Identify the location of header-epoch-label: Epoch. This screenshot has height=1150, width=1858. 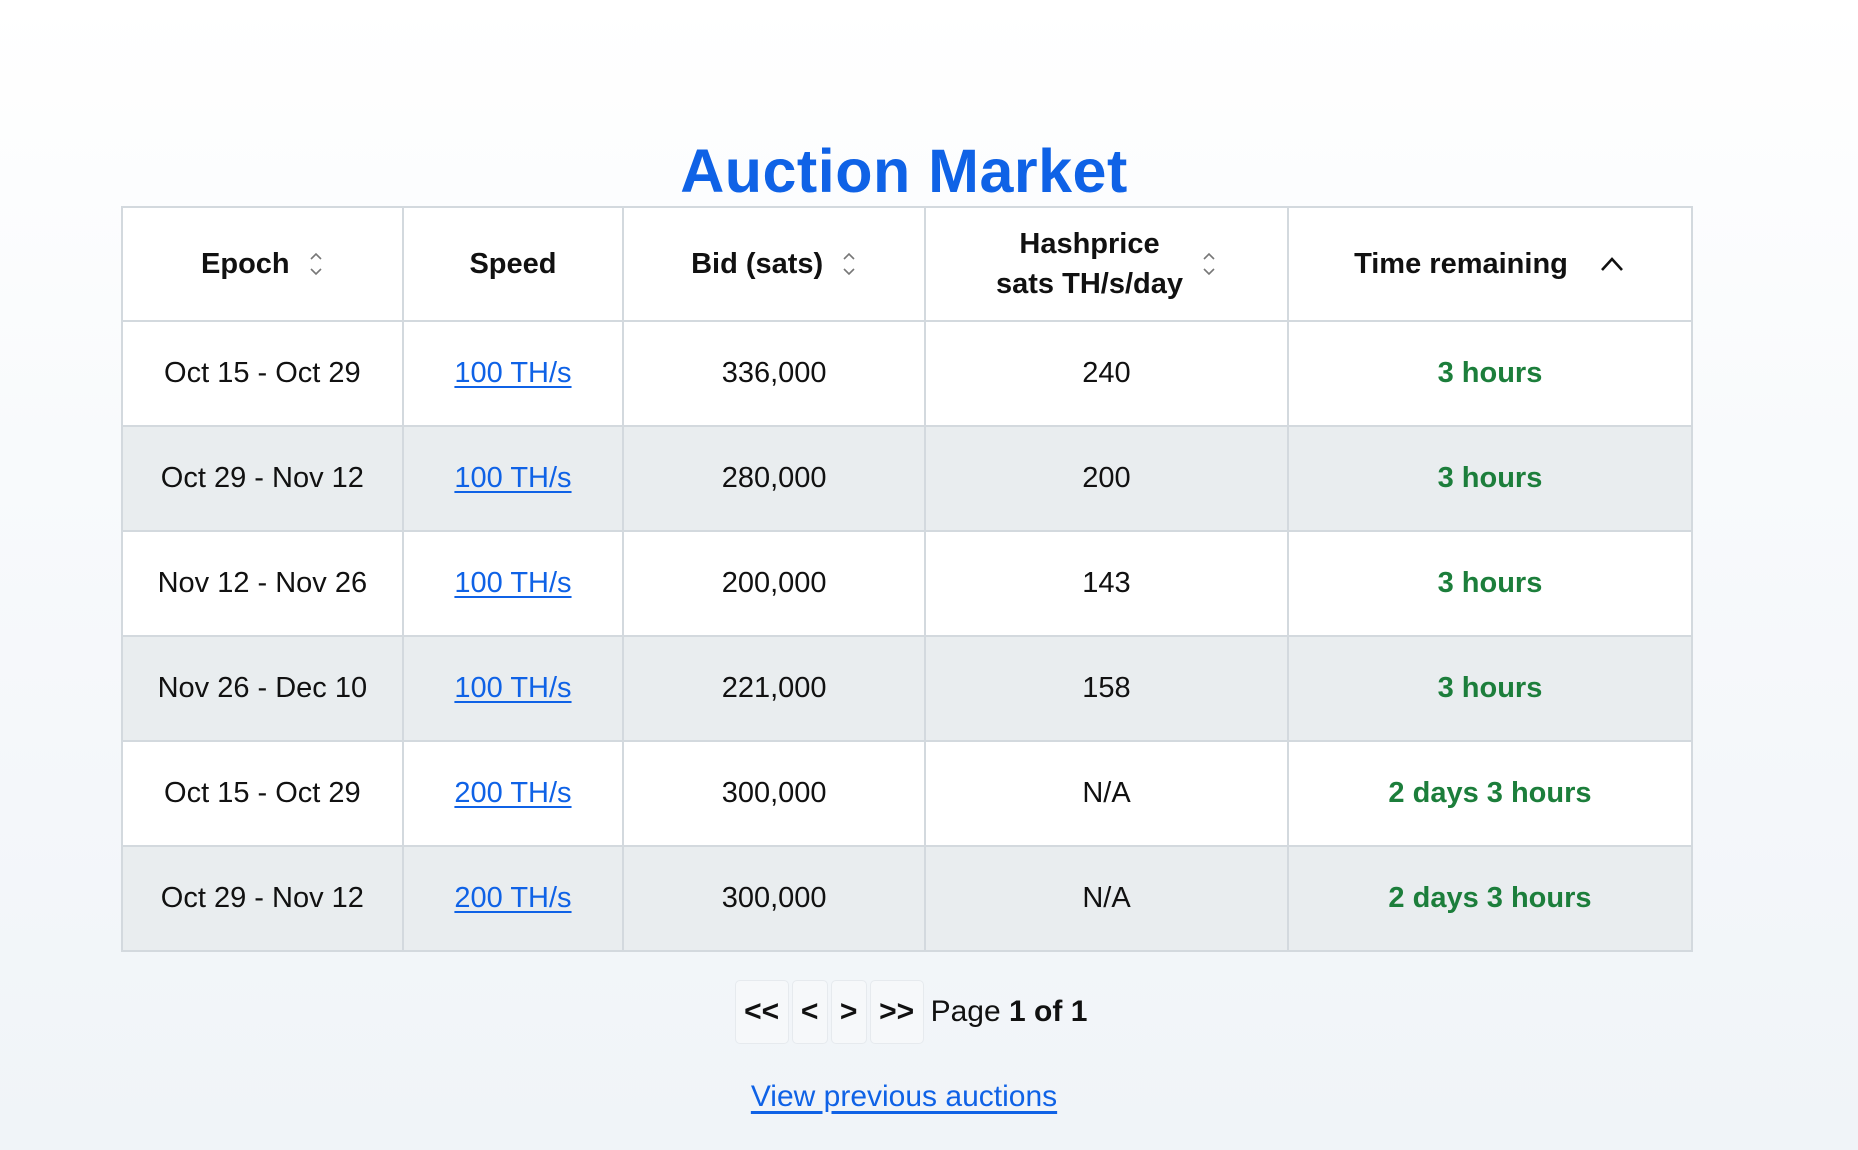
(245, 263).